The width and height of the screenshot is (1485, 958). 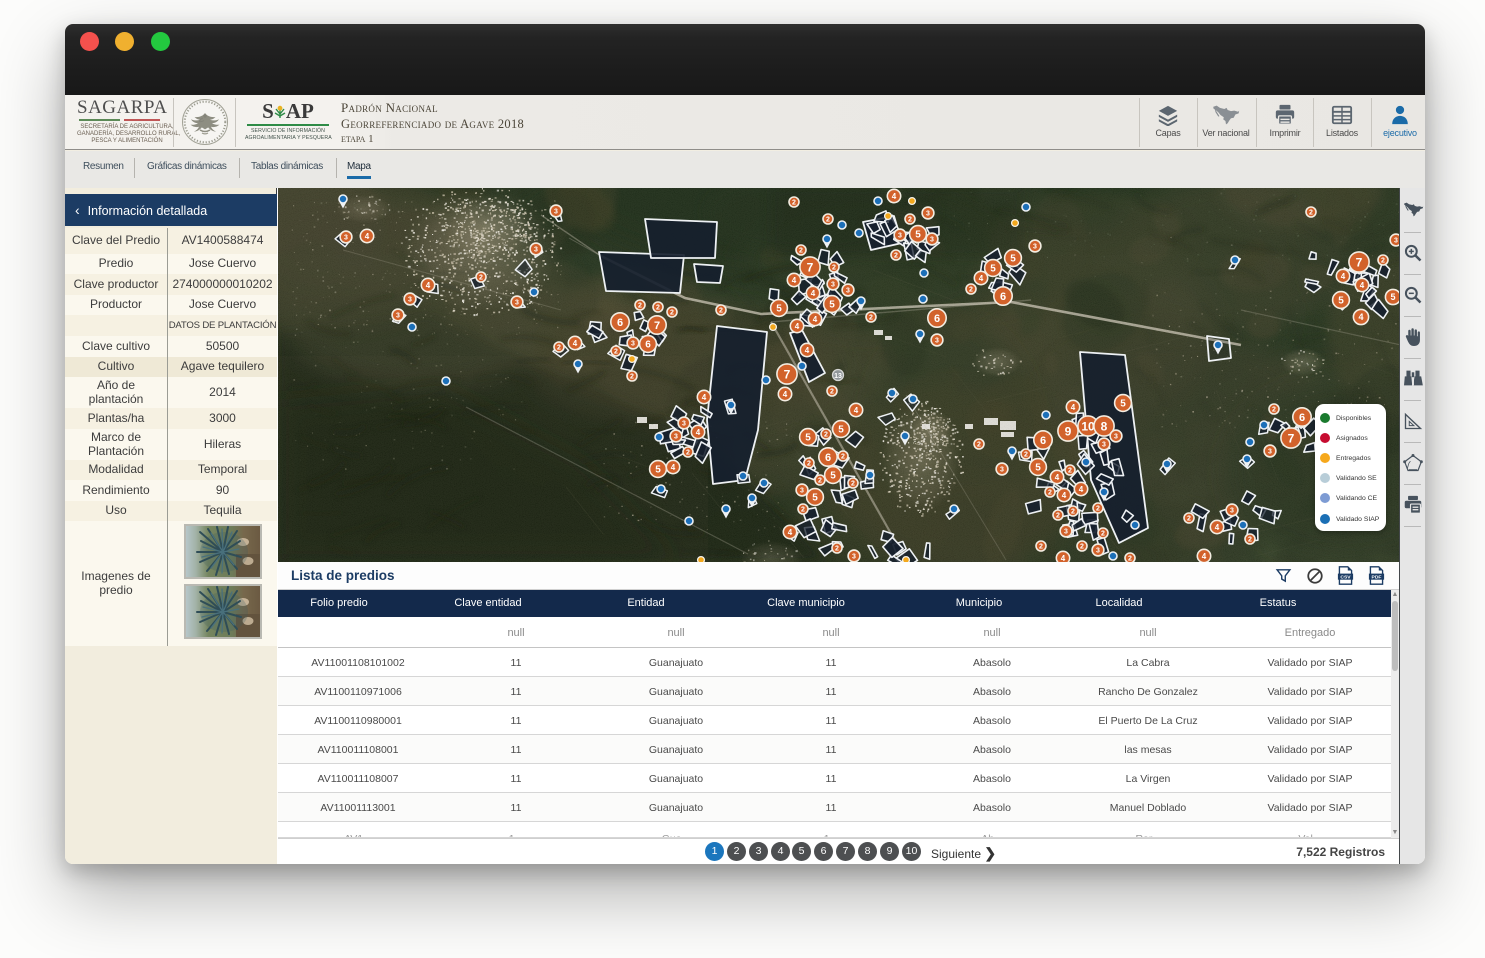 What do you see at coordinates (1104, 426) in the screenshot?
I see `svg-text: 8` at bounding box center [1104, 426].